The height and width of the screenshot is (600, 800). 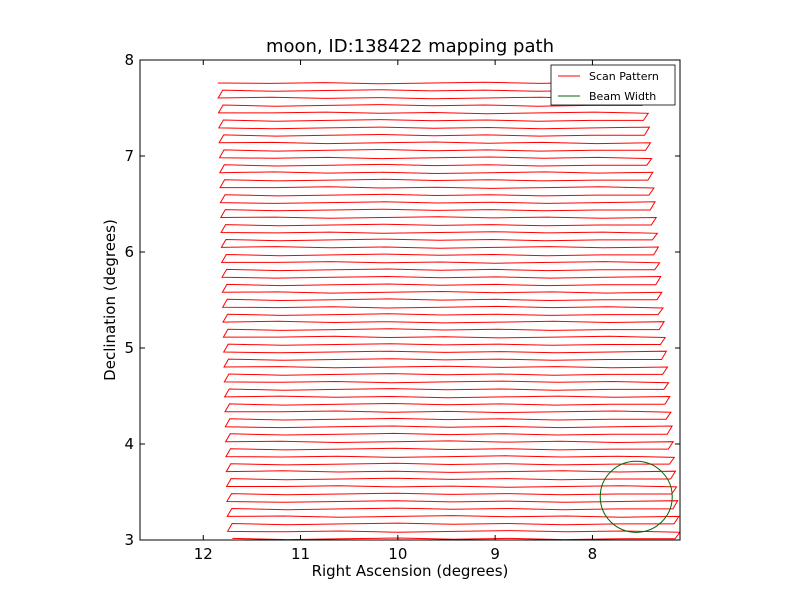 What do you see at coordinates (397, 554) in the screenshot?
I see `x-tick-label: 10` at bounding box center [397, 554].